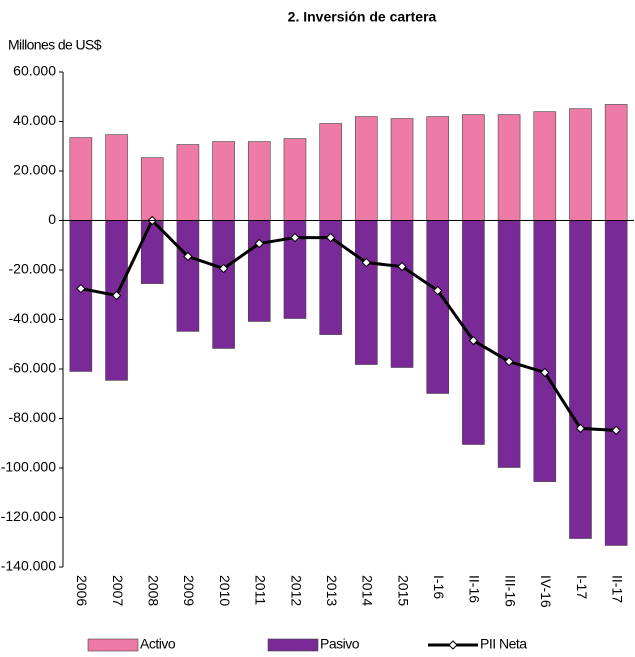 The image size is (635, 657). Describe the element at coordinates (617, 589) in the screenshot. I see `x-tick-label: II-17` at that location.